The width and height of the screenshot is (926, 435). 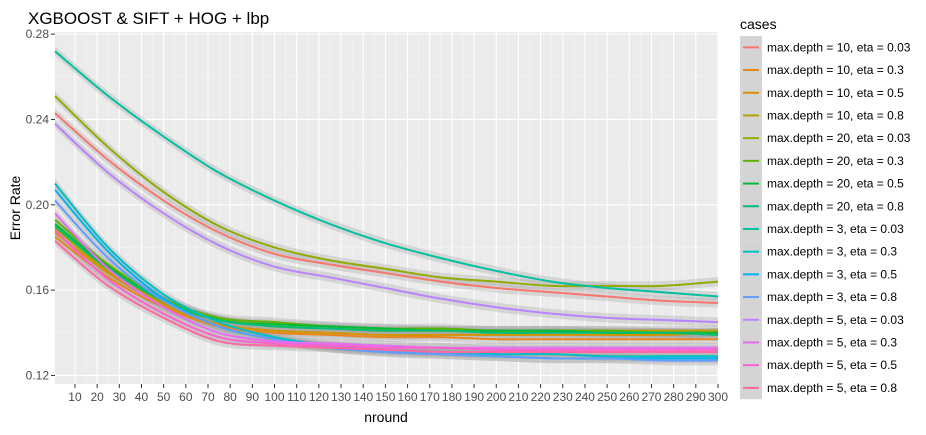 I want to click on legend-label: max.depth = 10, eta = 0.03, so click(x=839, y=47).